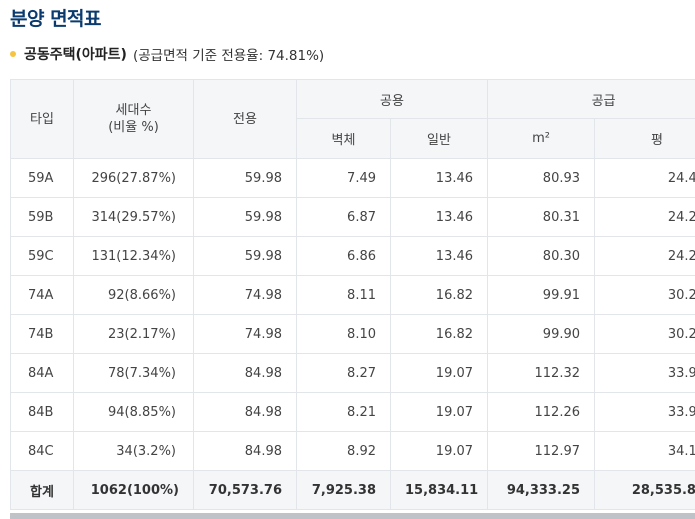 Image resolution: width=695 pixels, height=519 pixels. I want to click on cell-type: 59C, so click(42, 256).